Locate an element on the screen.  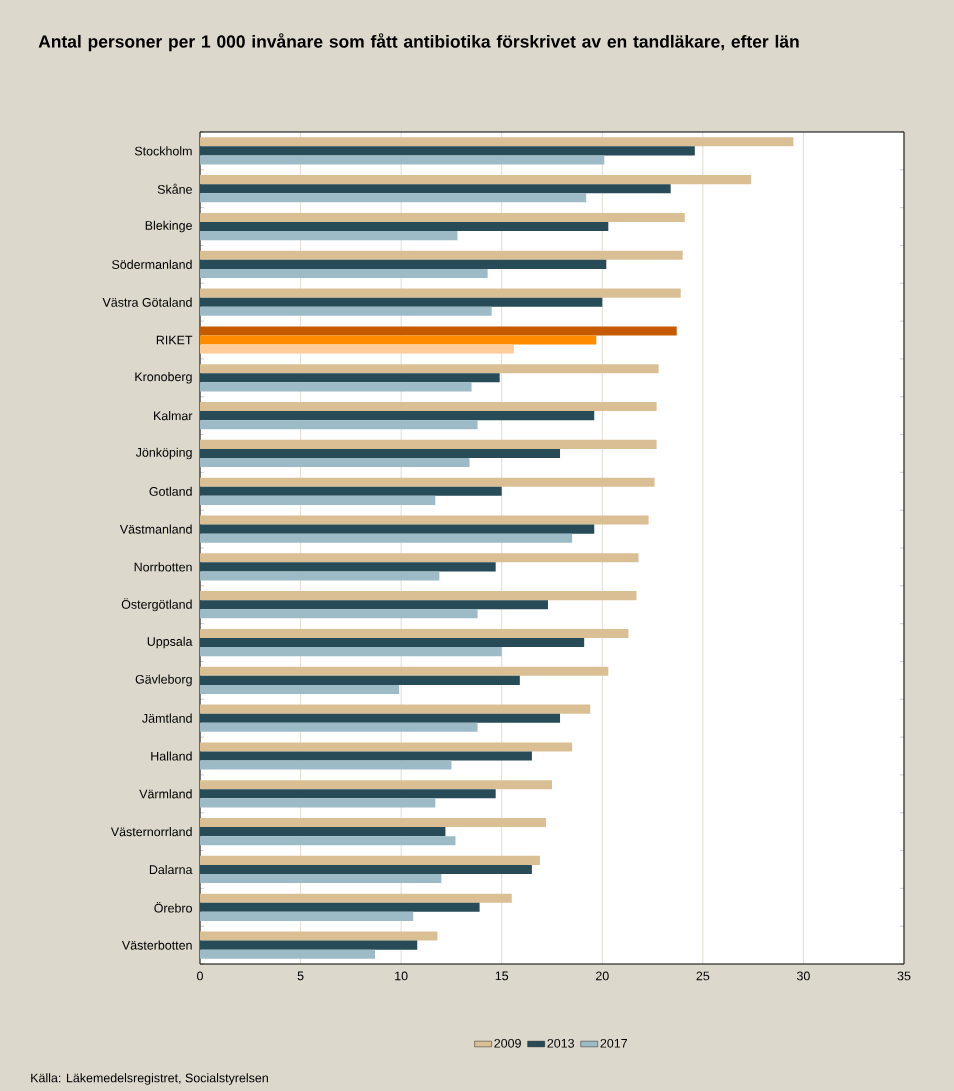
y-tick-label: Västmanland is located at coordinates (155, 529).